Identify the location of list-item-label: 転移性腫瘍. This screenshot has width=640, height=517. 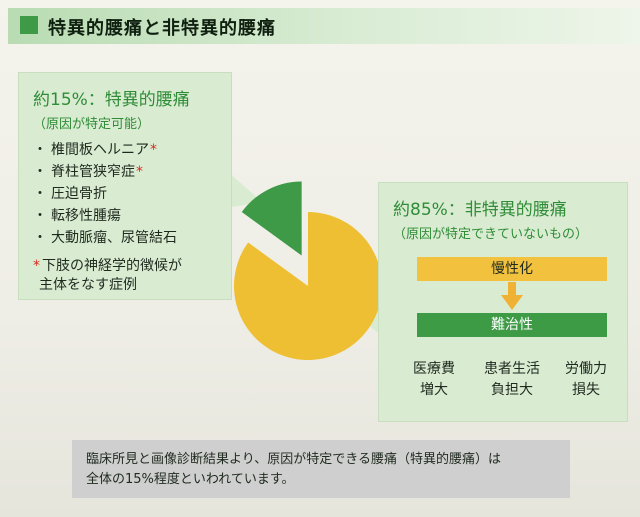
(86, 216).